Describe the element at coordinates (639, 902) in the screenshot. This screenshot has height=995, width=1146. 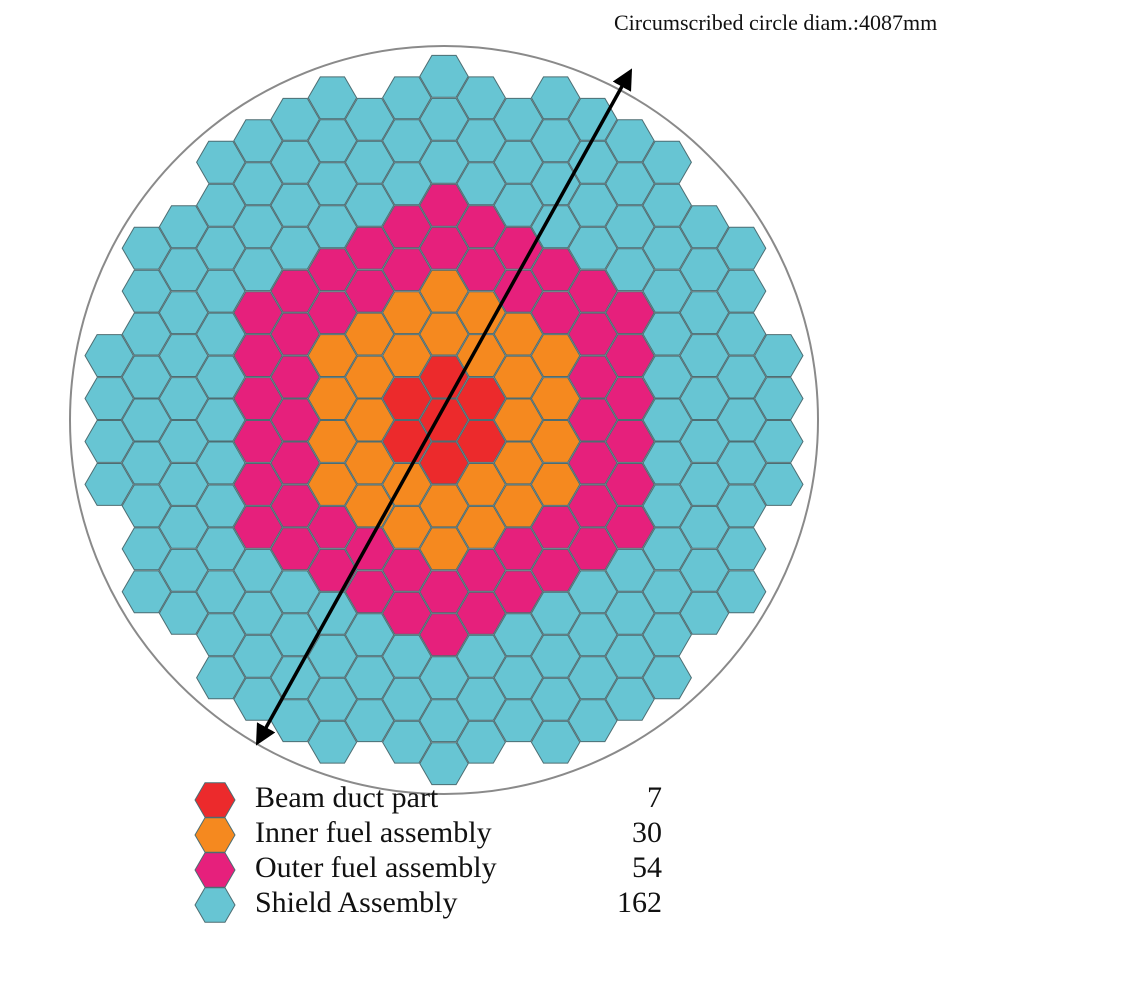
I see `legend-count: 162` at that location.